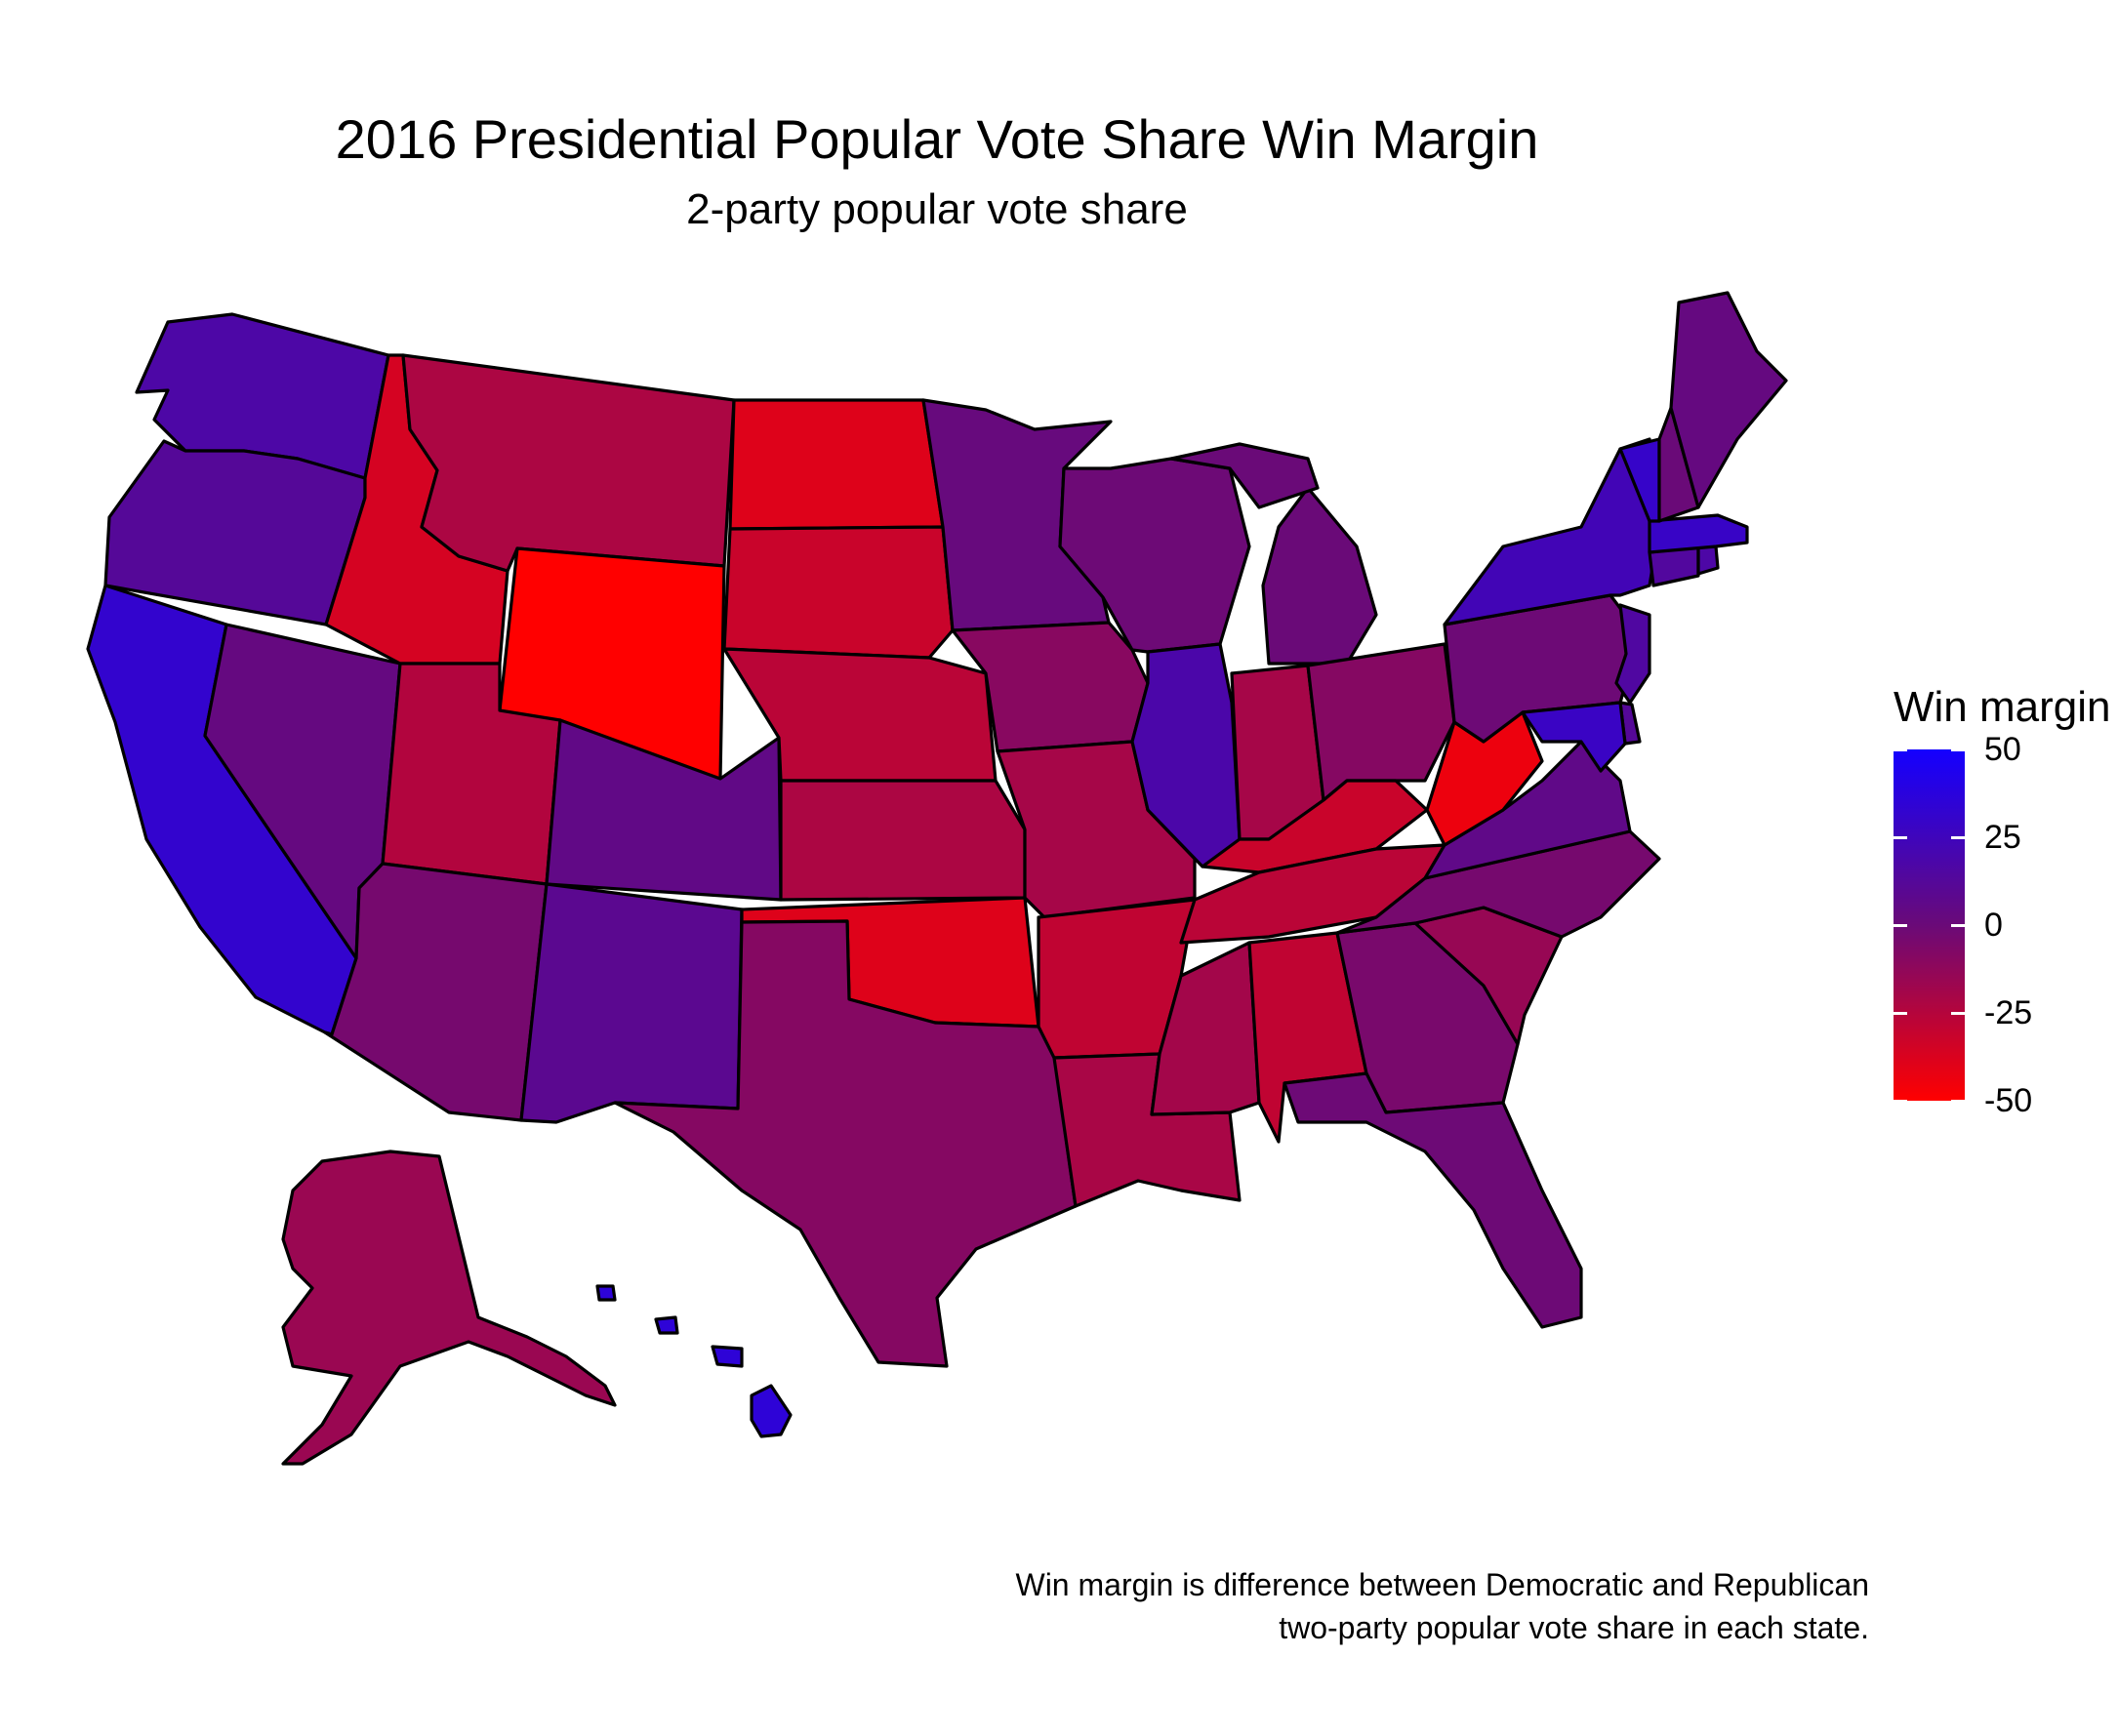 This screenshot has width=2118, height=1736. Describe the element at coordinates (1728, 400) in the screenshot. I see `state-ME` at that location.